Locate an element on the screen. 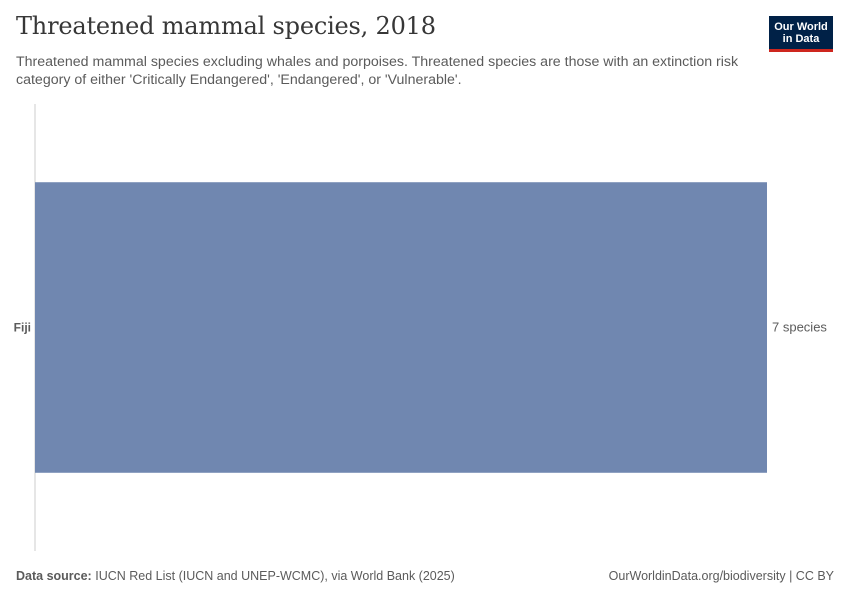 Image resolution: width=850 pixels, height=600 pixels. site-link: OurWorldinData.org/biodiversity is located at coordinates (697, 576).